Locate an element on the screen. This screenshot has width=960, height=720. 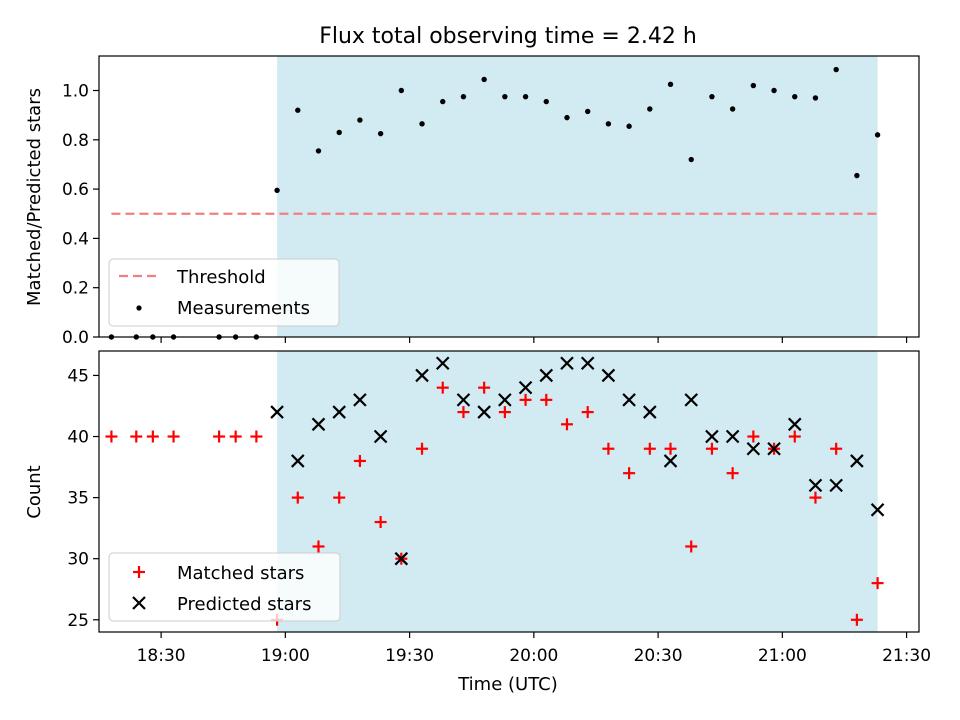
bottom-x-ticks: 18:30 19:00 19:30 20:00 20:30 21:00 21:30 is located at coordinates (534, 649).